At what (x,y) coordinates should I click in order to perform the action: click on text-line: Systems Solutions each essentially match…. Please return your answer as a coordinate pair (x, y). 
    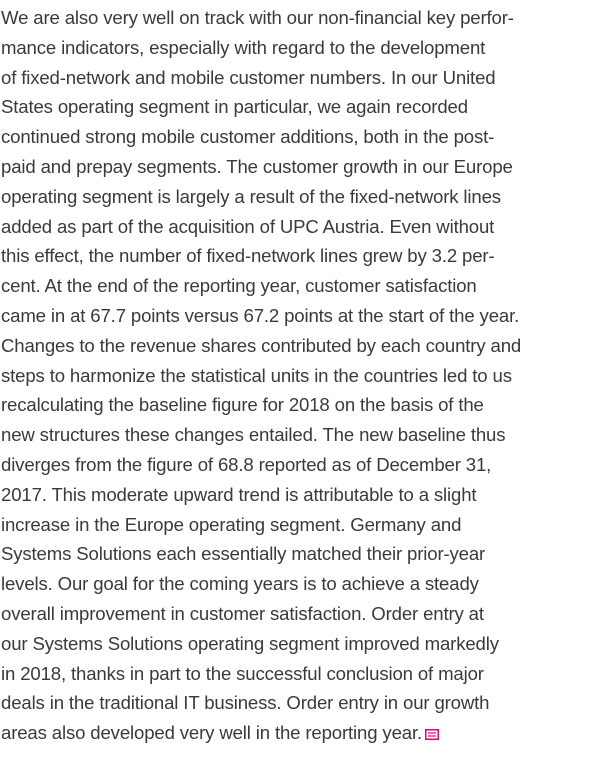
    Looking at the image, I should click on (306, 554).